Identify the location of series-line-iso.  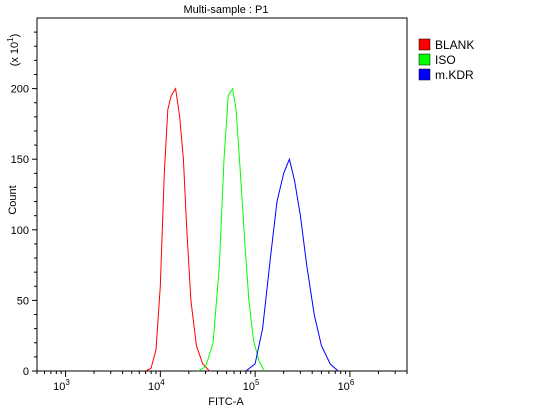
(231, 229).